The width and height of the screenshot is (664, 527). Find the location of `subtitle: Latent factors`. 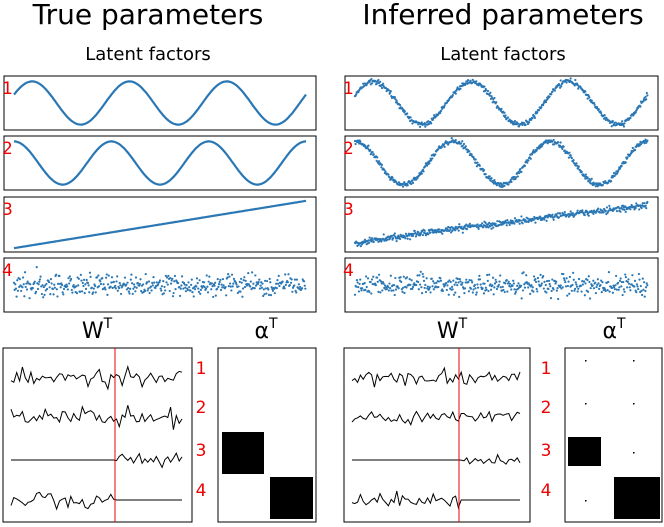

subtitle: Latent factors is located at coordinates (503, 54).